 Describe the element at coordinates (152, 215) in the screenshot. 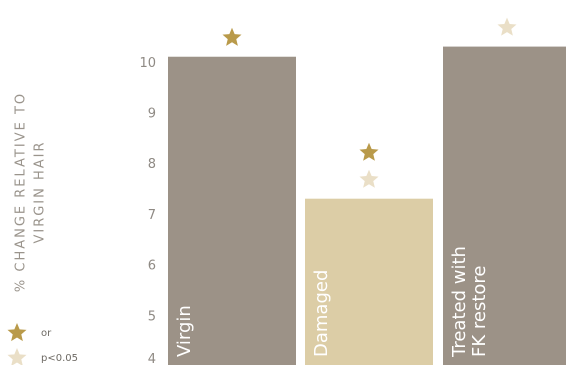

I see `y-tick-label: 7` at that location.